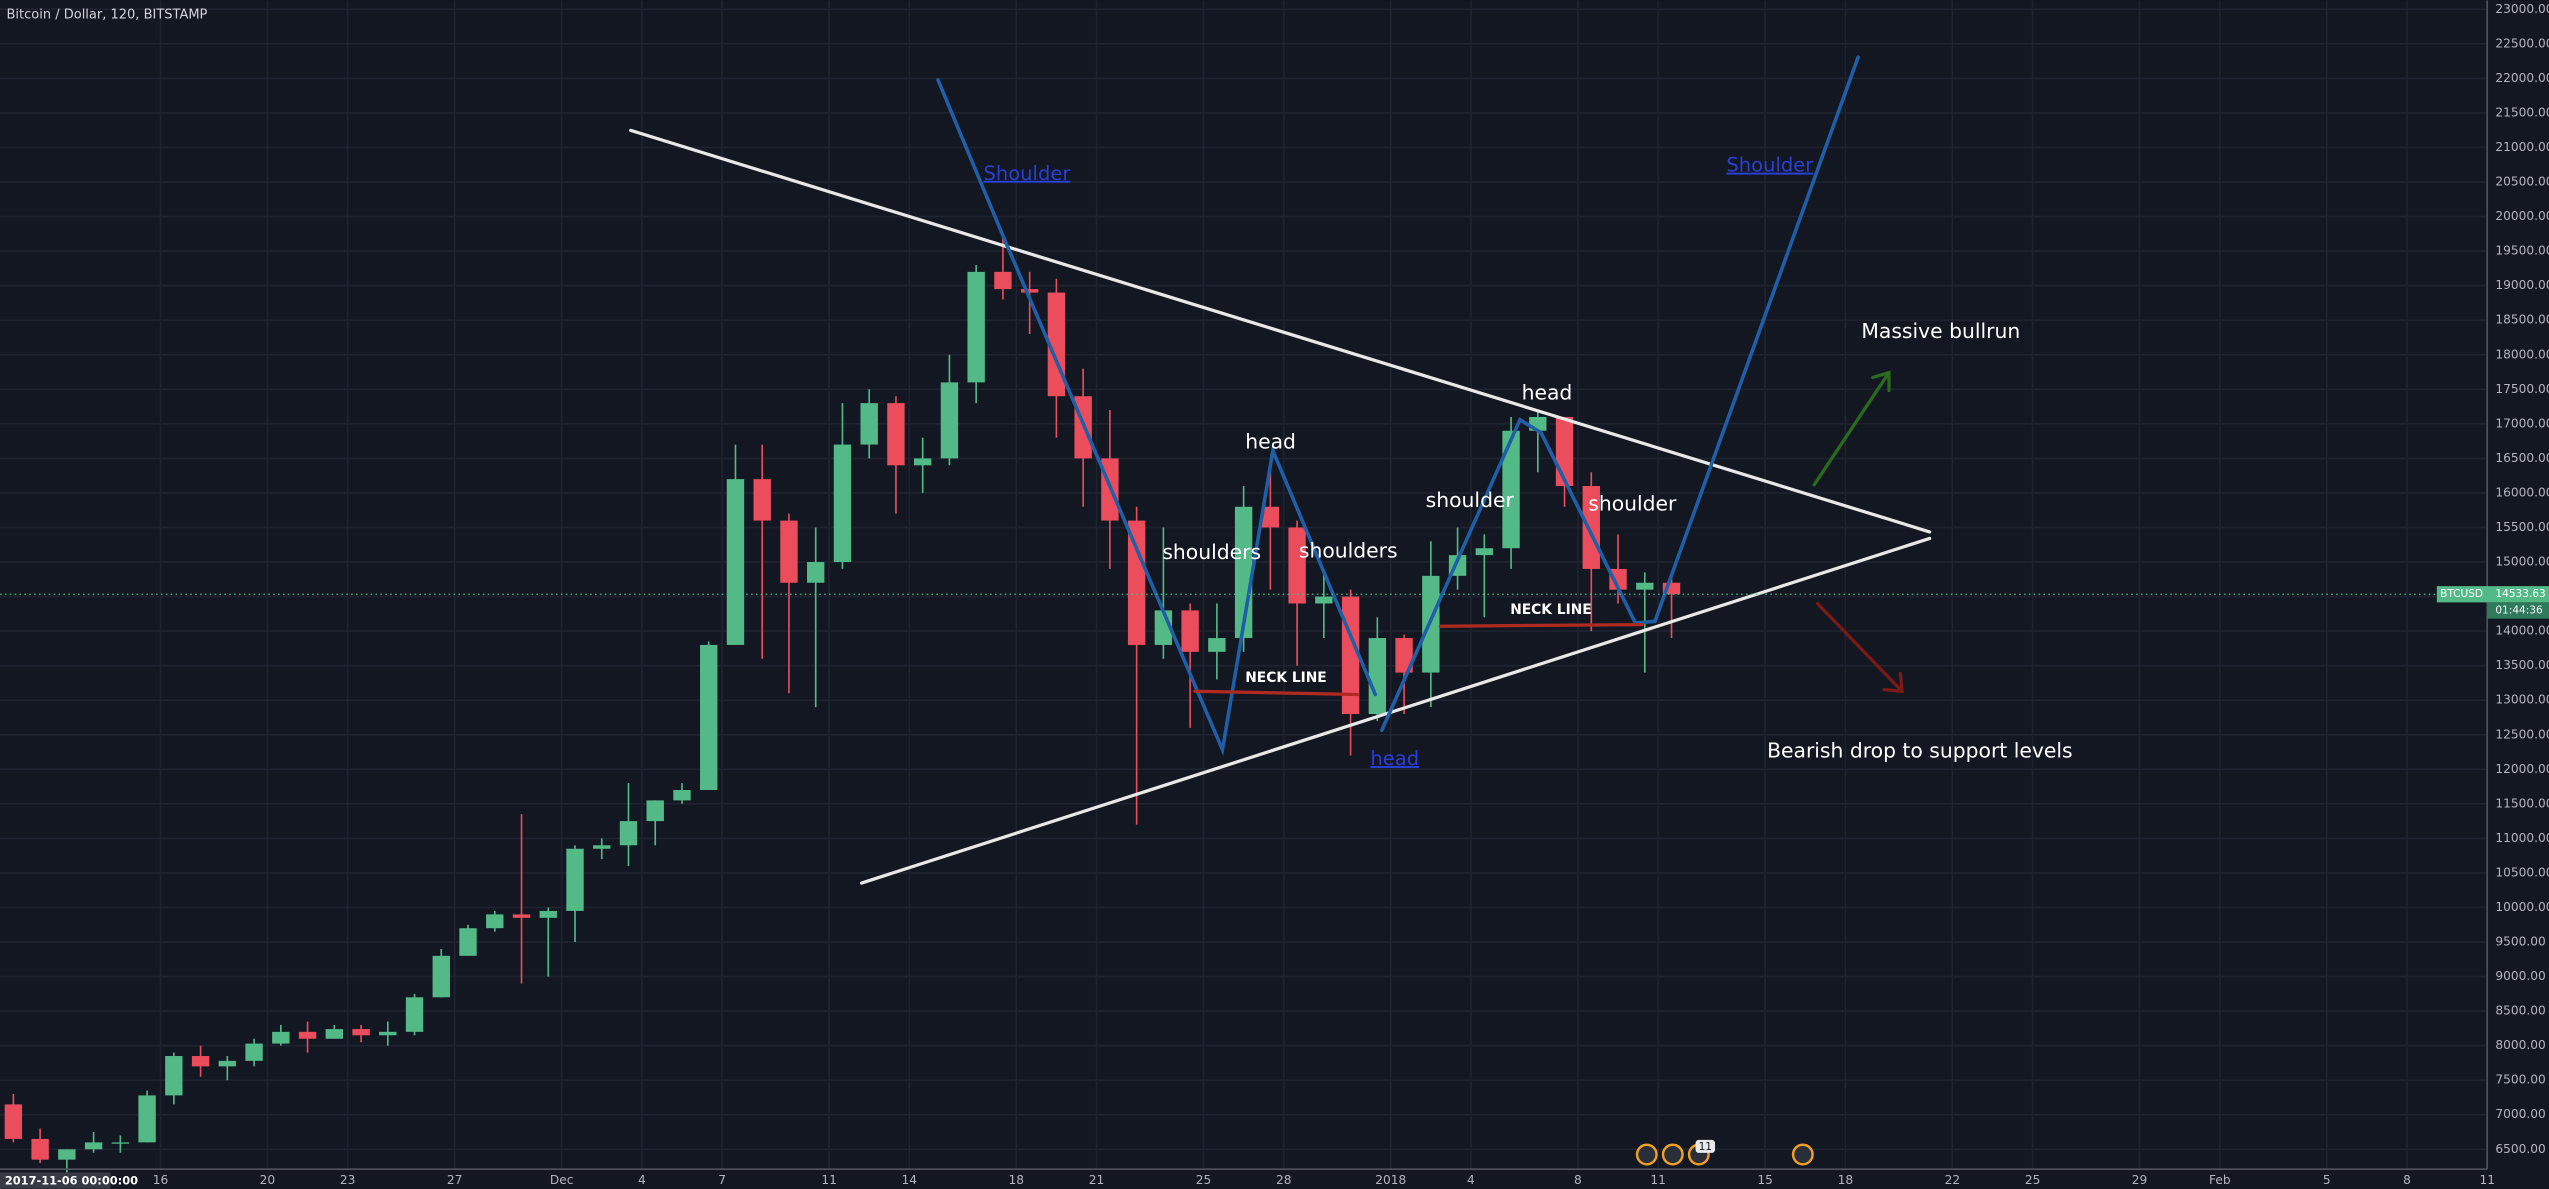 This screenshot has width=2549, height=1189. Describe the element at coordinates (2522, 872) in the screenshot. I see `y-tick-label: 10500.00` at that location.